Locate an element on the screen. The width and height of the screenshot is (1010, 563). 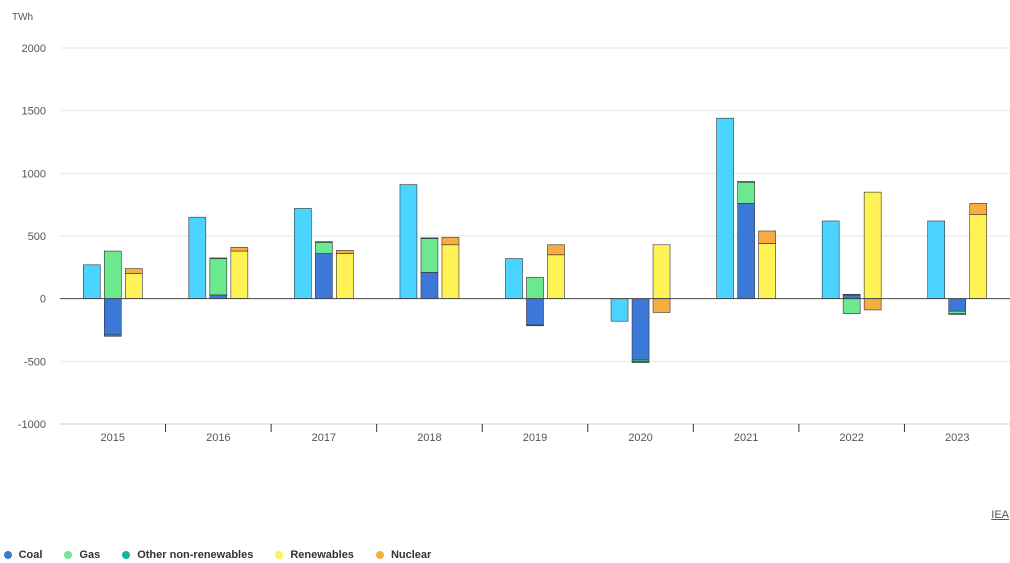
legend-item-renewables: Renewables is located at coordinates (314, 555).